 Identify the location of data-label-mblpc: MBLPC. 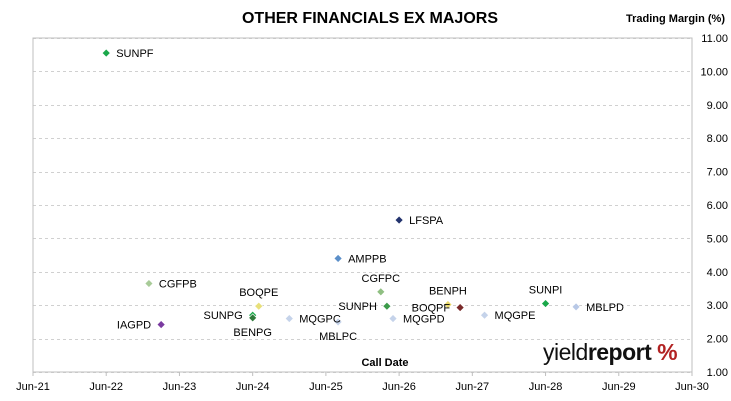
(338, 337).